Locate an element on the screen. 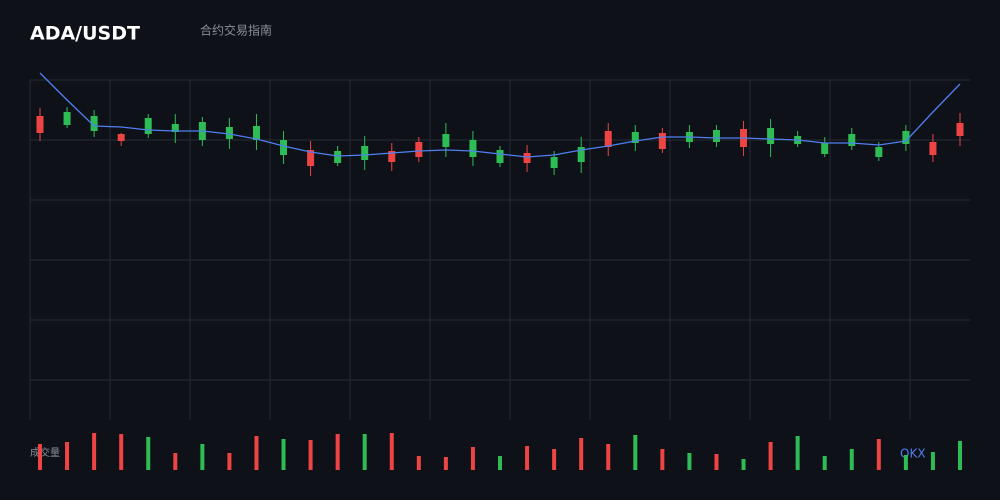 The width and height of the screenshot is (1000, 500). chart-title: ADA/USDT is located at coordinates (85, 34).